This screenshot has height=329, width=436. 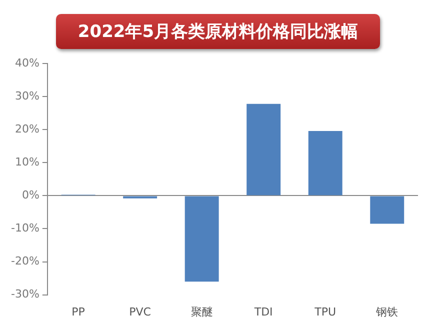 What do you see at coordinates (325, 311) in the screenshot?
I see `x-tick-label: TPU` at bounding box center [325, 311].